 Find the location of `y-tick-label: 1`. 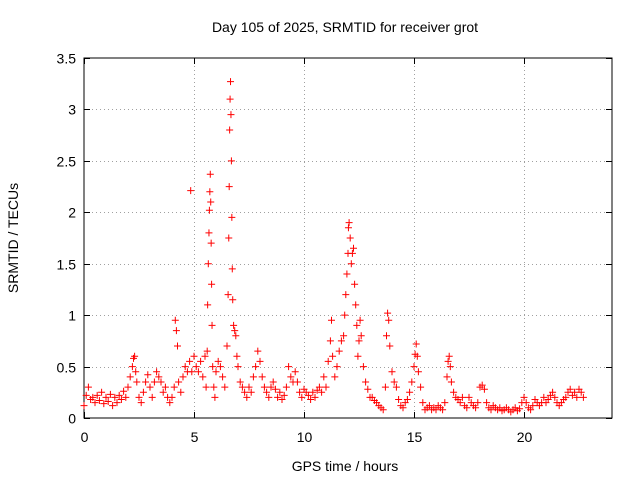

y-tick-label: 1 is located at coordinates (72, 316).